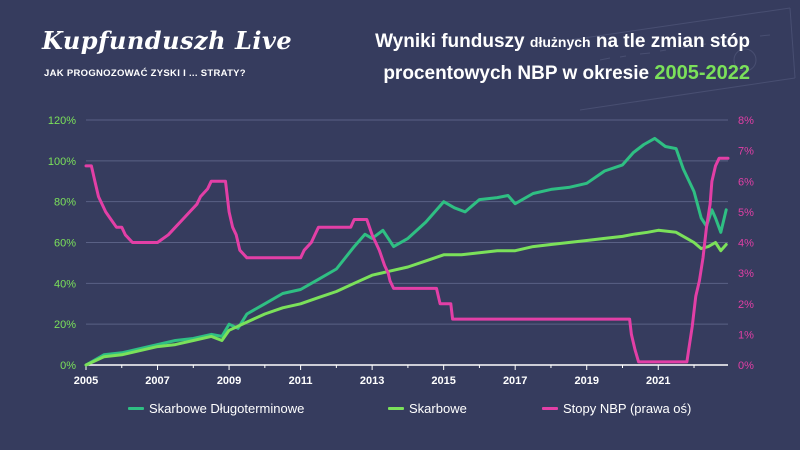 The width and height of the screenshot is (800, 450). What do you see at coordinates (372, 381) in the screenshot?
I see `x-tick-label-4: 2013` at bounding box center [372, 381].